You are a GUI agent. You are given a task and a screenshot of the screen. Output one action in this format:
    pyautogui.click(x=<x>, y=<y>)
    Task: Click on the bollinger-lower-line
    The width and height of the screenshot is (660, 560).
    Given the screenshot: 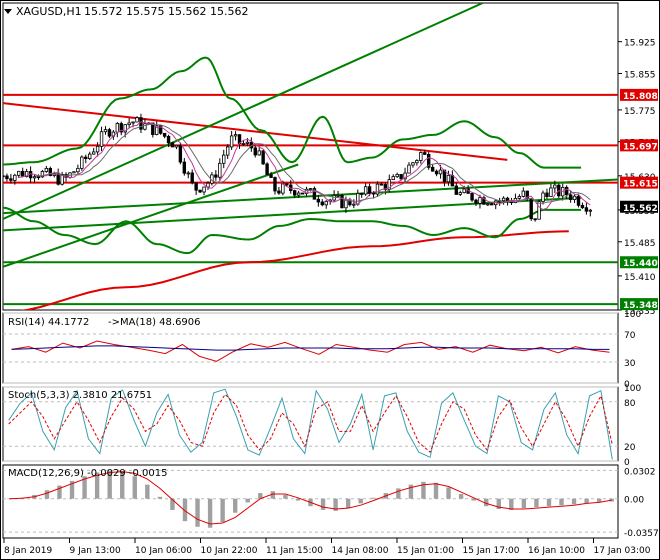 What is the action you would take?
    pyautogui.click(x=292, y=230)
    